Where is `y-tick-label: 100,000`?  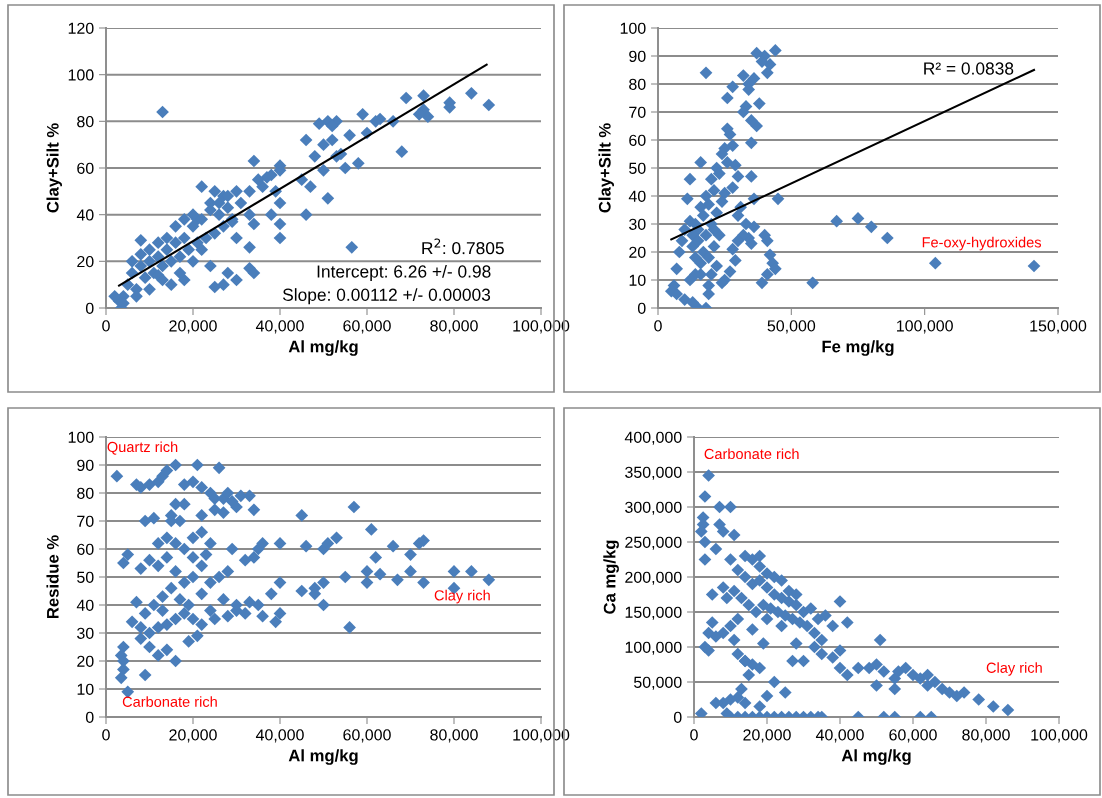
y-tick-label: 100,000 is located at coordinates (653, 648).